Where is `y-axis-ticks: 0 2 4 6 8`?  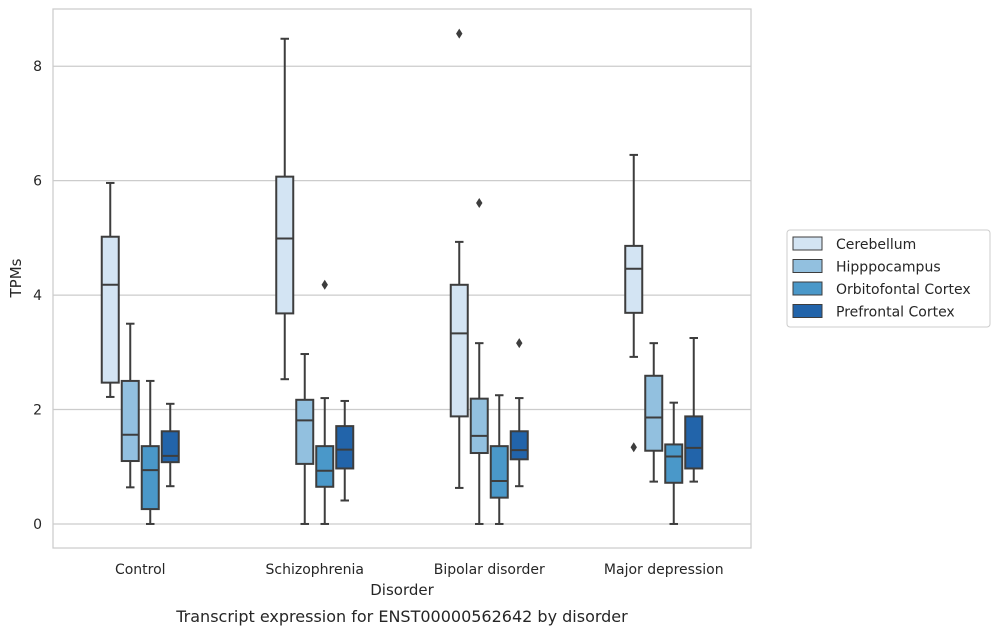
y-axis-ticks: 0 2 4 6 8 is located at coordinates (37, 296).